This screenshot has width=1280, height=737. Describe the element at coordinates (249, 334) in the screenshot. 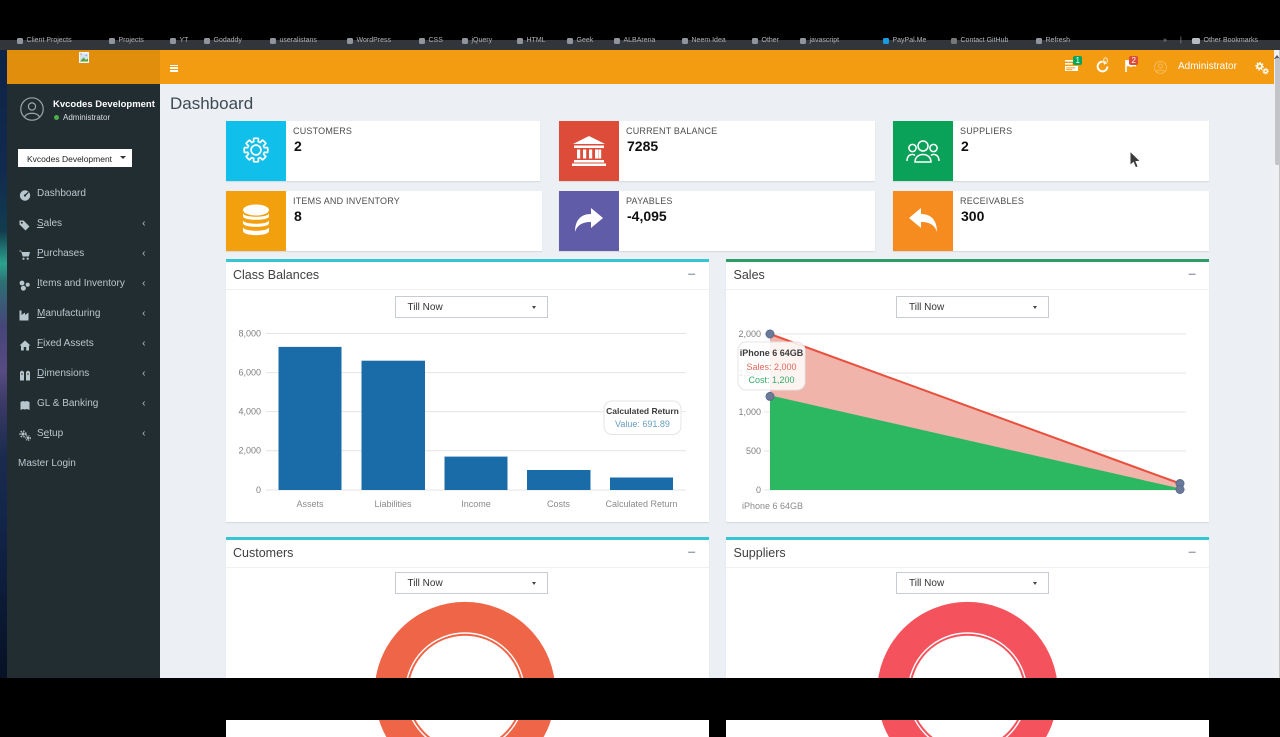

I see `svg-text: 8,000` at that location.